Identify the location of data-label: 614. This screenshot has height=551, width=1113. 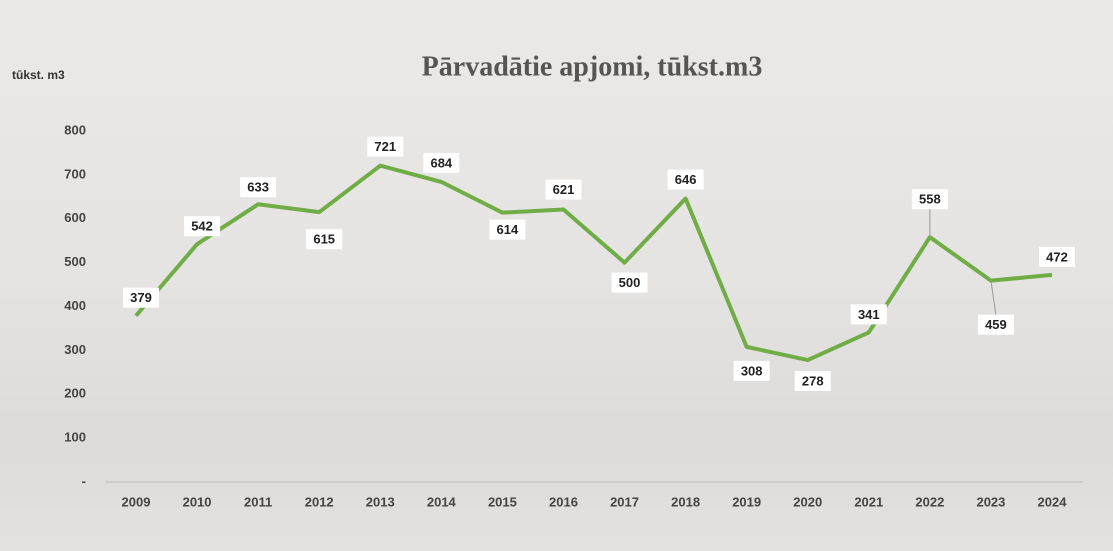
(508, 229).